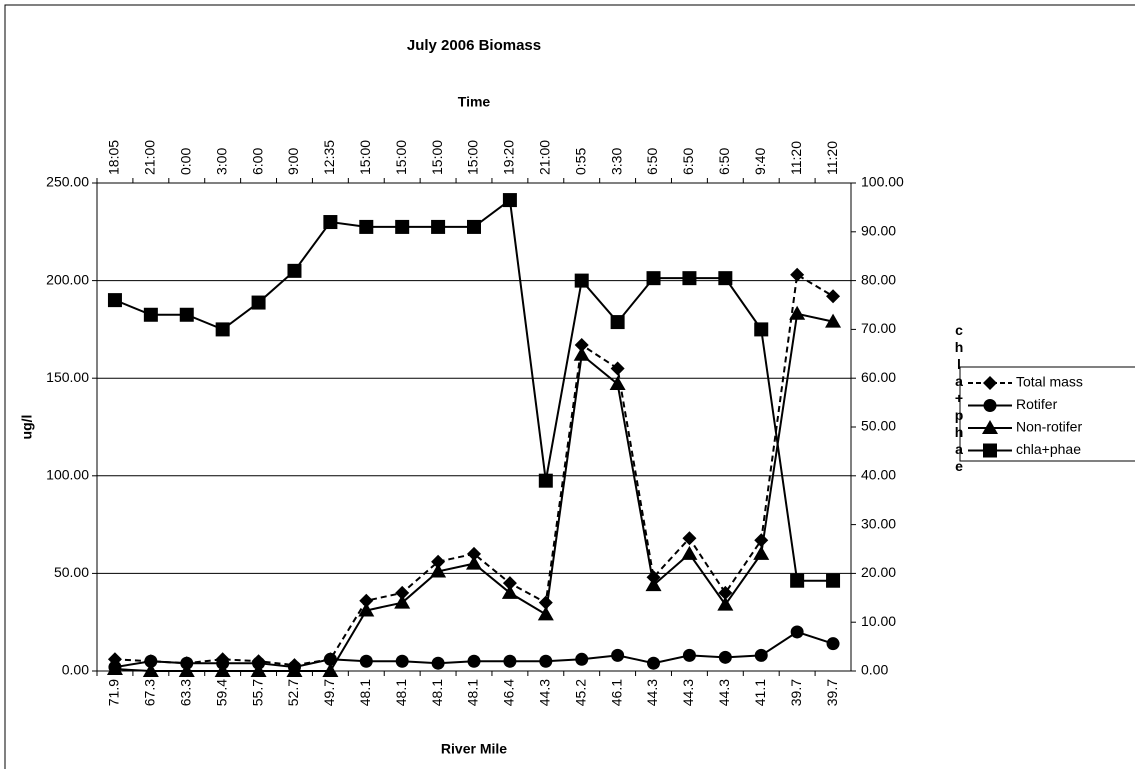 This screenshot has width=1135, height=769. What do you see at coordinates (882, 182) in the screenshot?
I see `y2-tick-label: 100.00` at bounding box center [882, 182].